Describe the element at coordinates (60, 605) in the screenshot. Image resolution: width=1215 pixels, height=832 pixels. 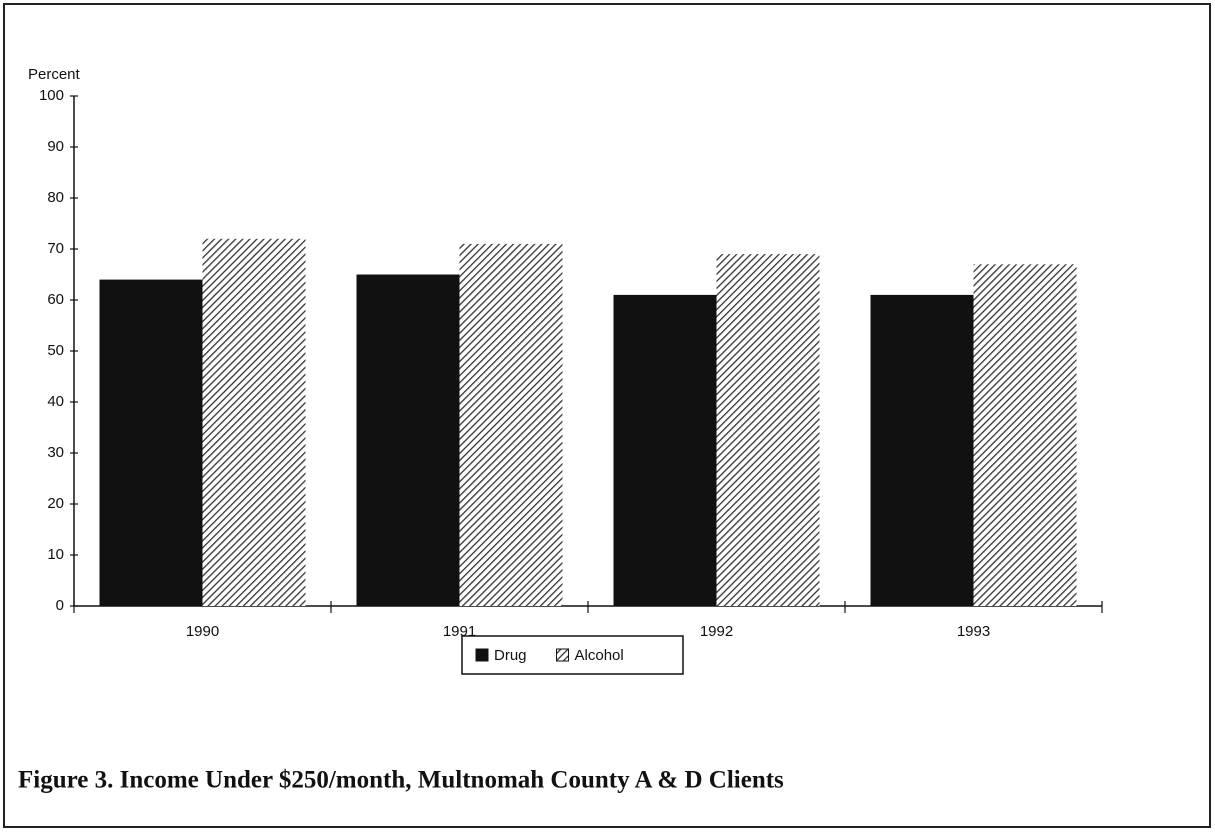
I see `y-tick-label: 0` at that location.